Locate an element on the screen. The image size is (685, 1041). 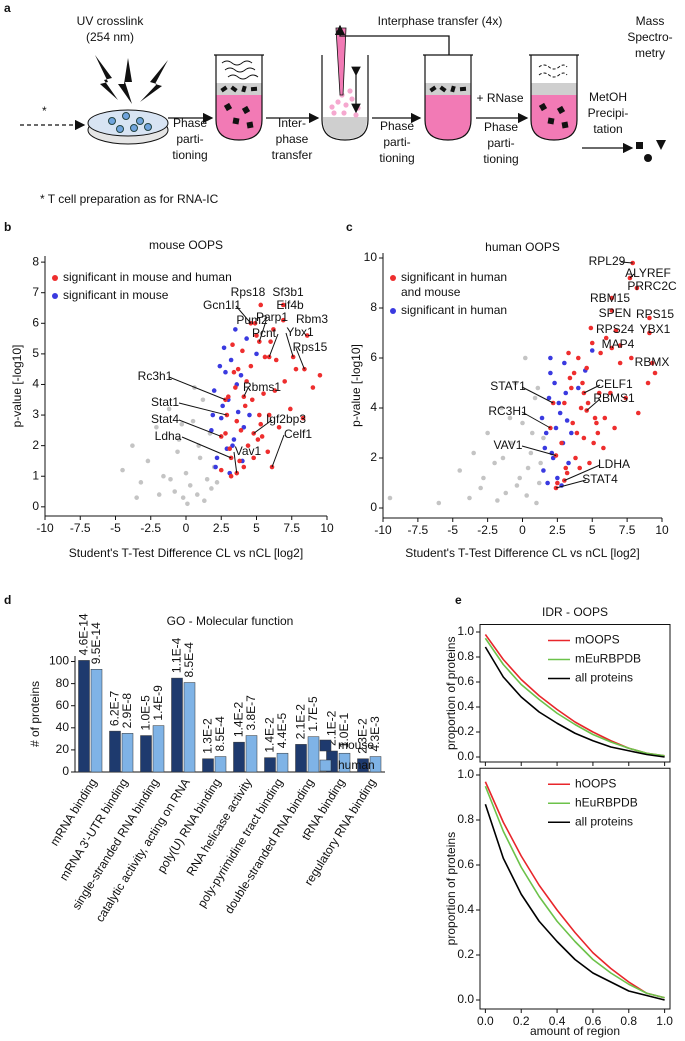
y-tick-label: 1.0 is located at coordinates (465, 774).